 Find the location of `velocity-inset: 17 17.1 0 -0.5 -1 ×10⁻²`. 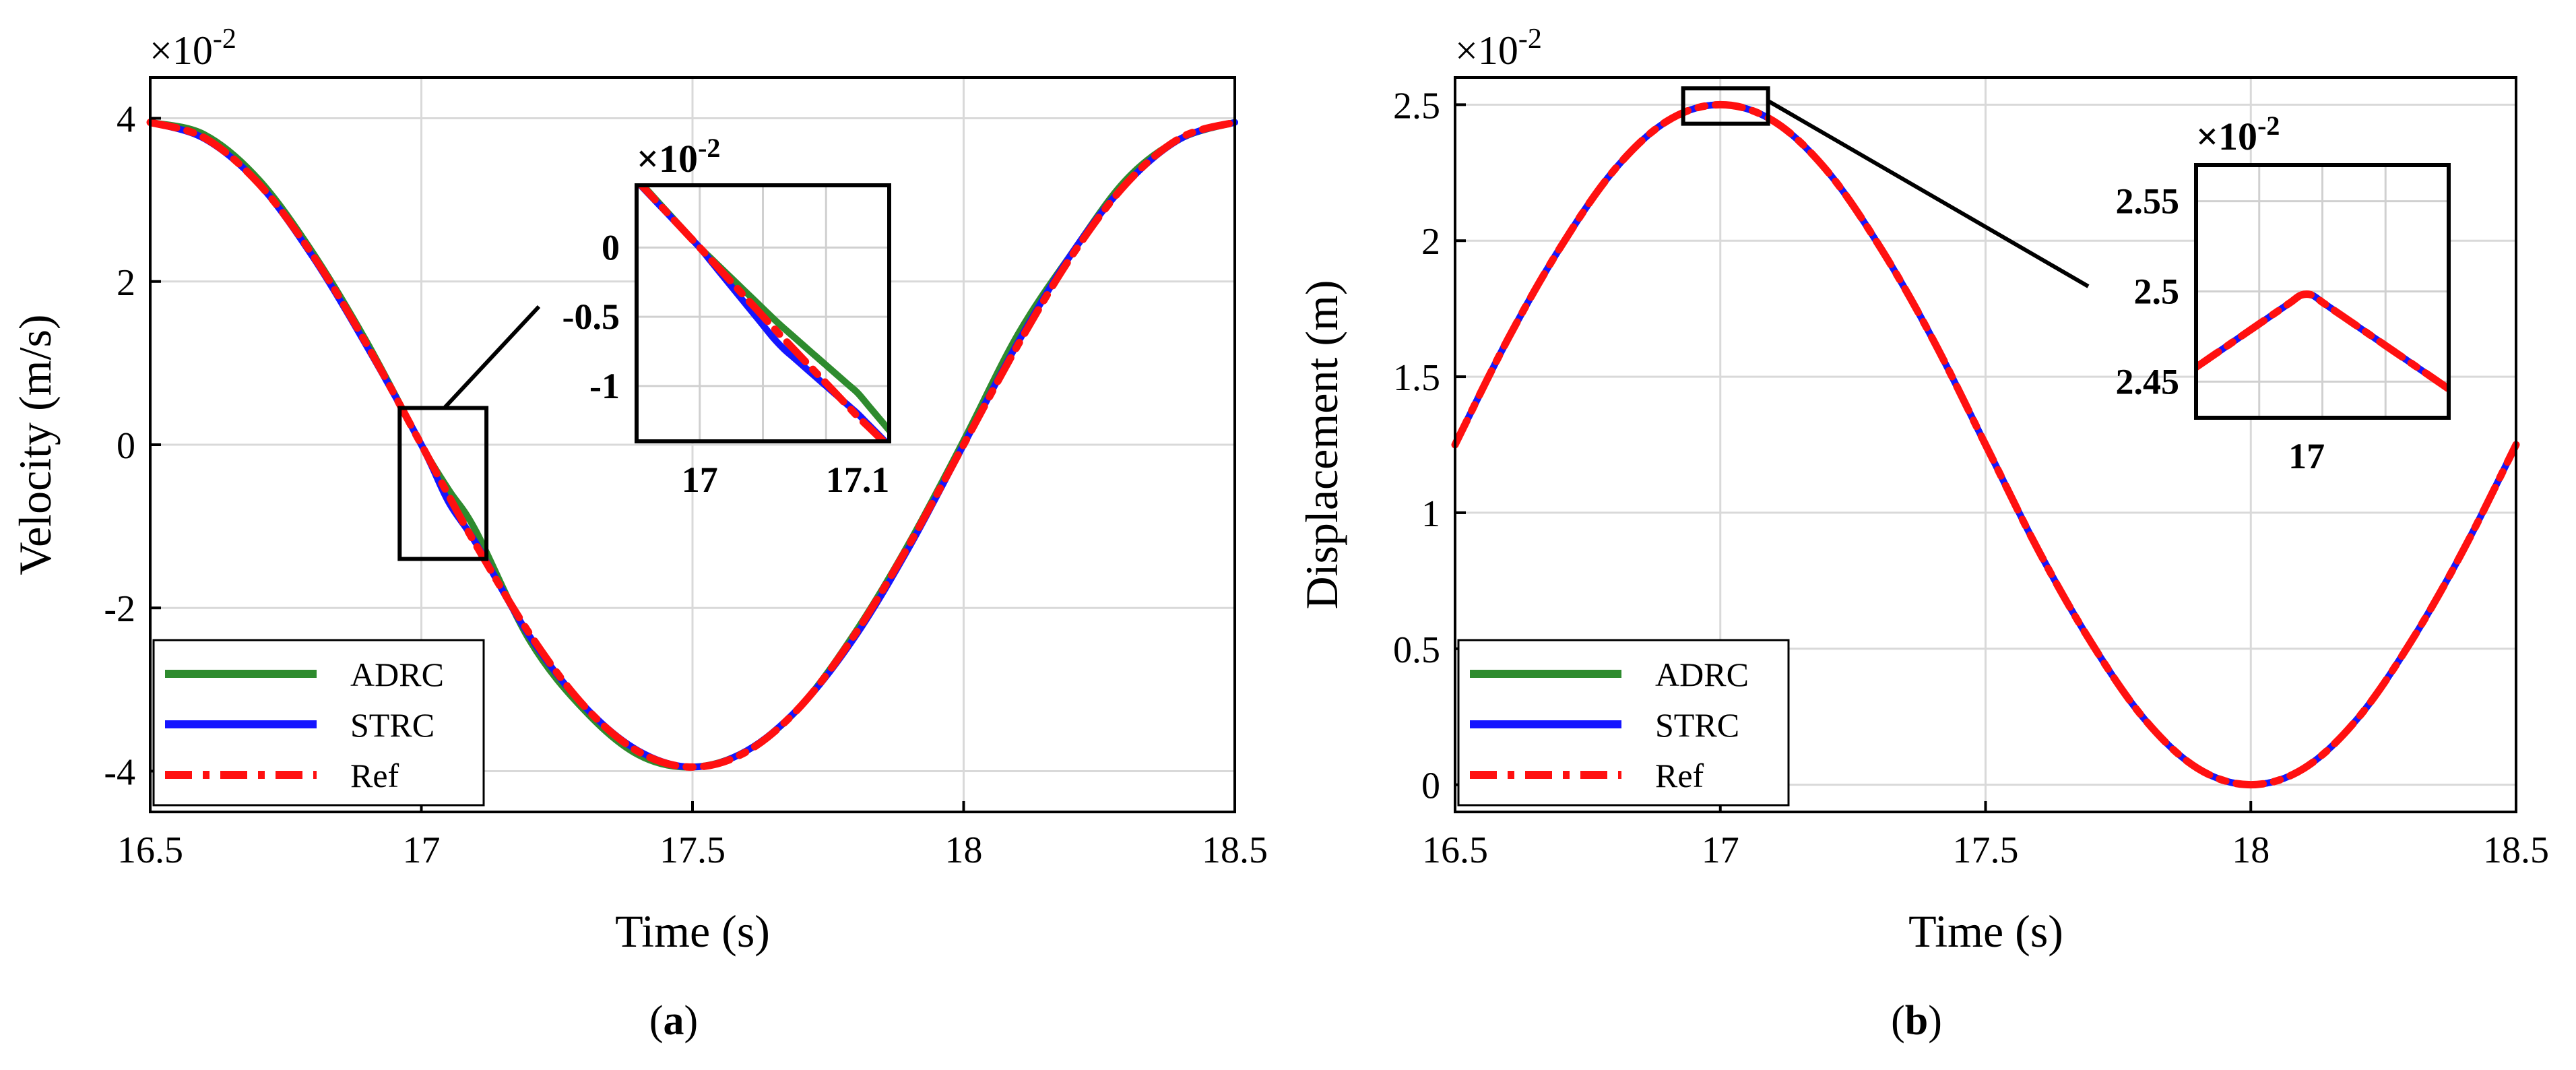

velocity-inset: 17 17.1 0 -0.5 -1 ×10⁻² is located at coordinates (726, 316).